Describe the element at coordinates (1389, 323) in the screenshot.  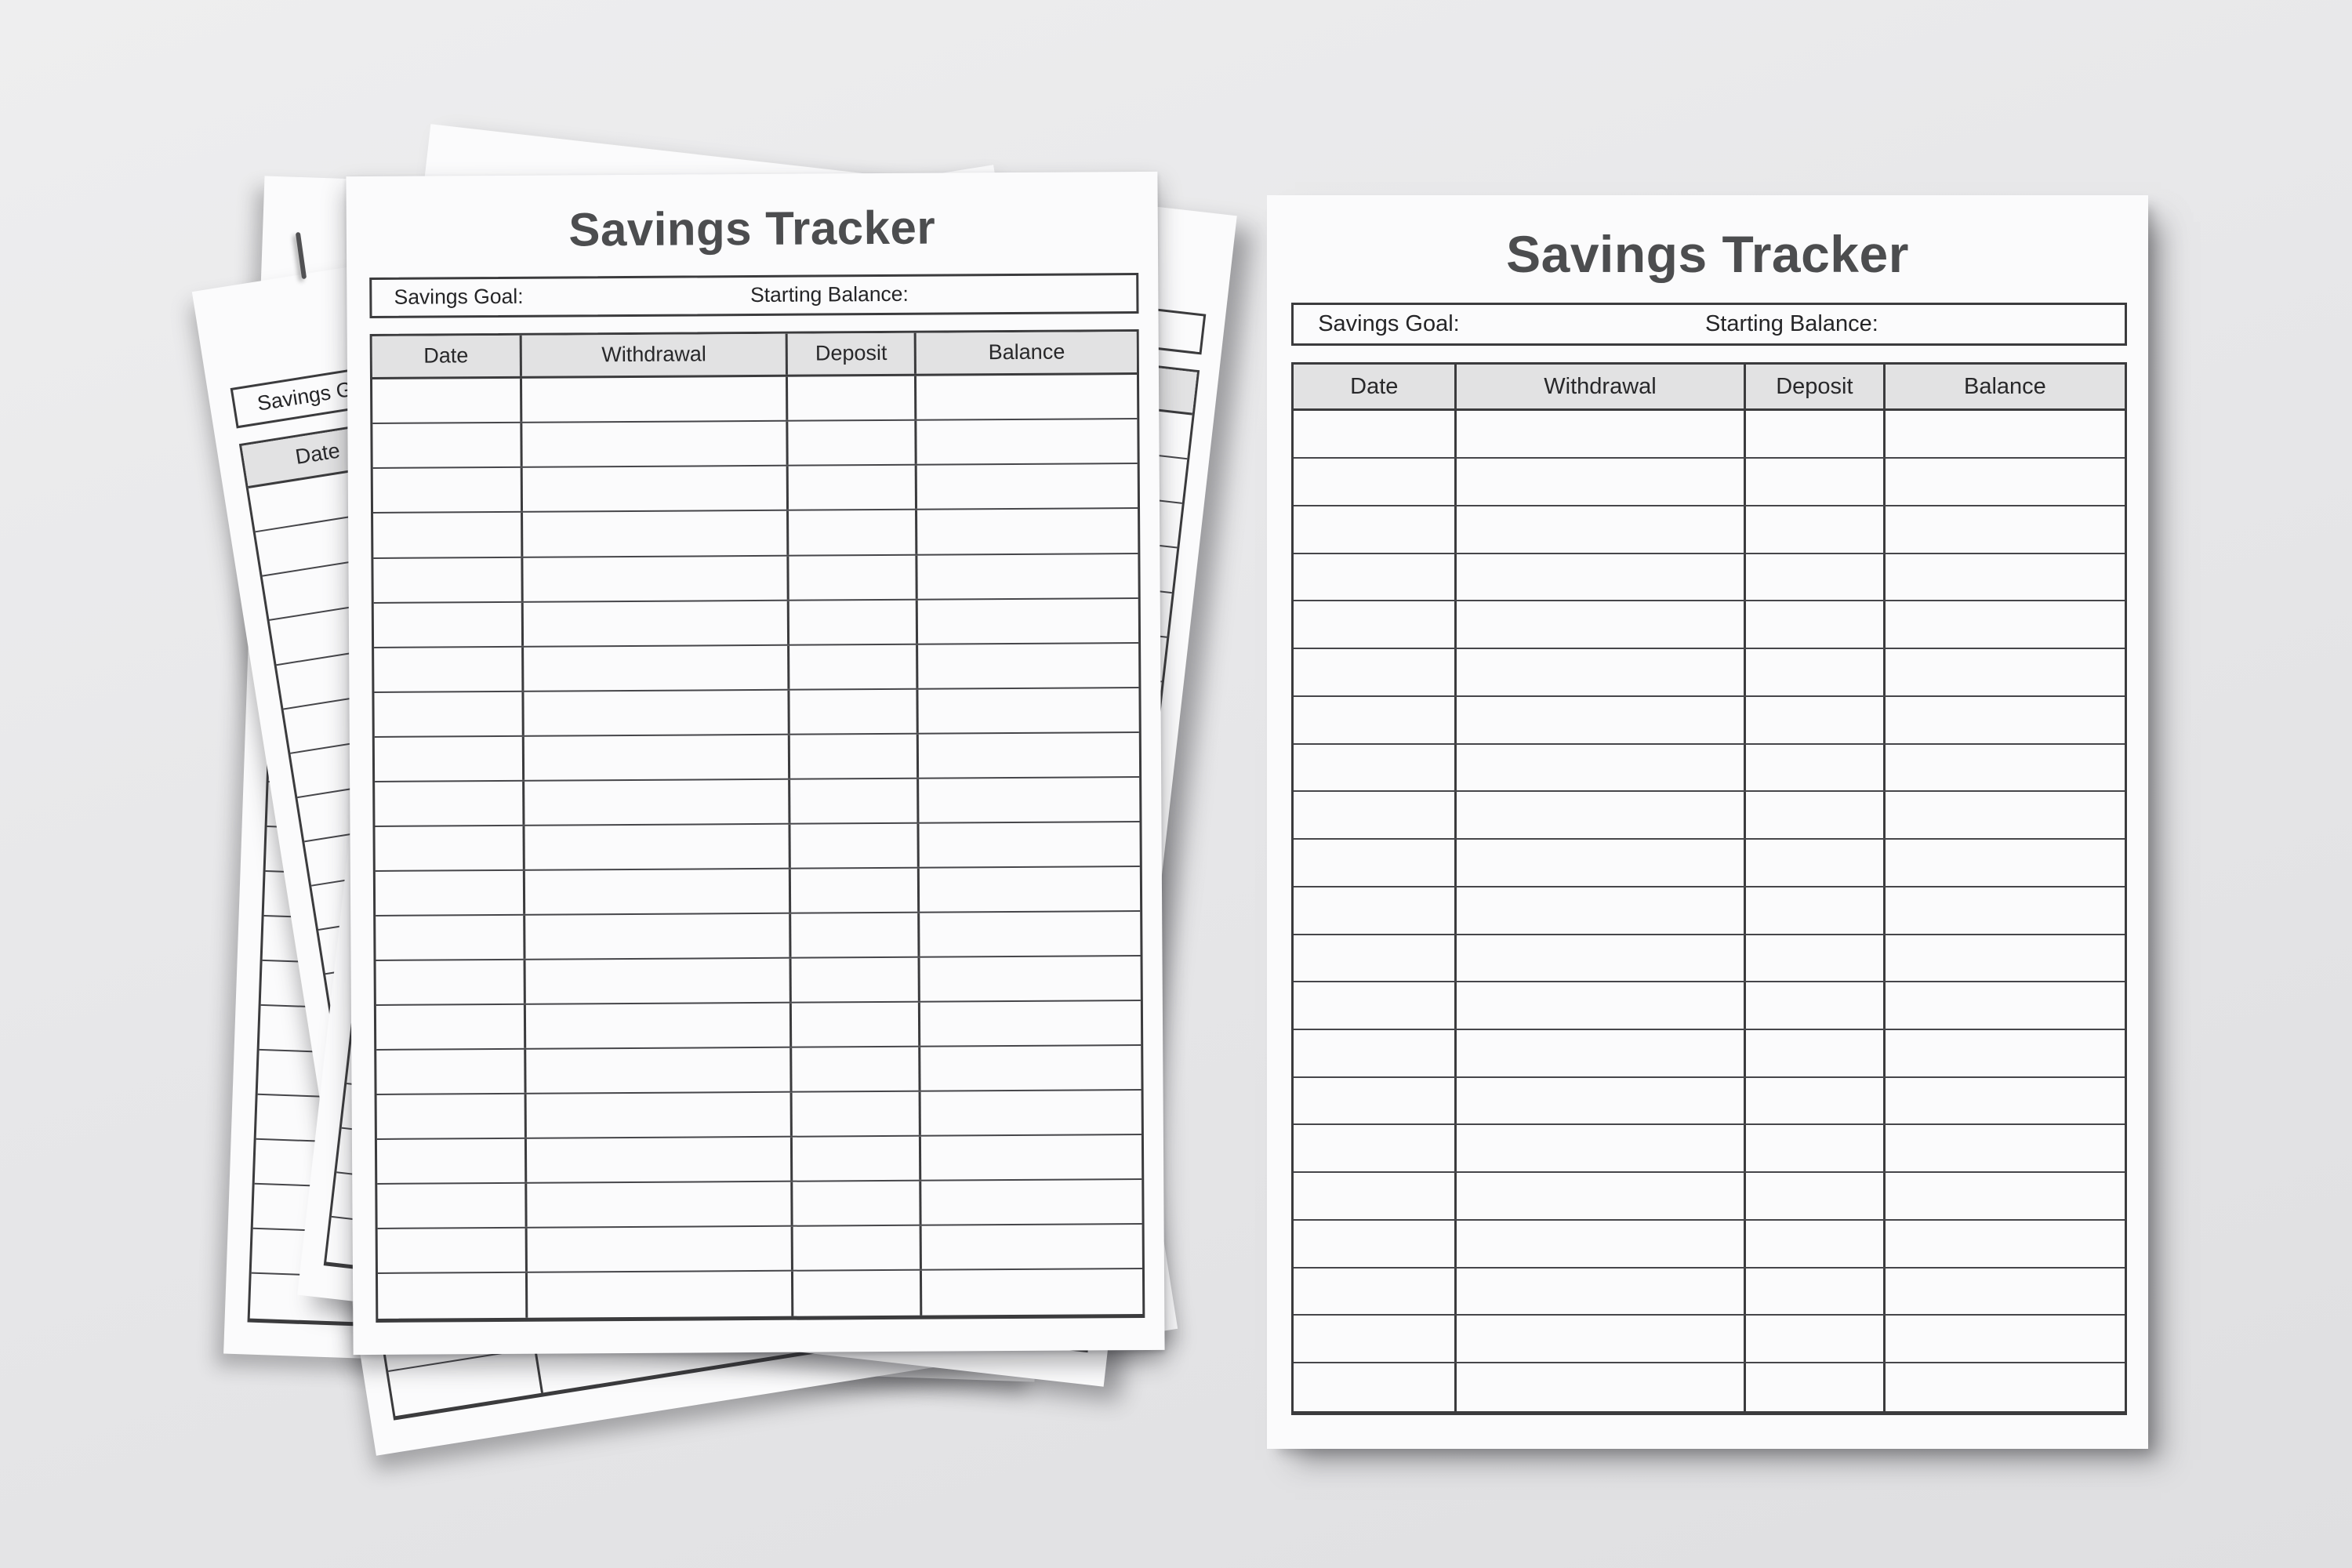
I see `savings-goal-label: Savings Goal:` at that location.